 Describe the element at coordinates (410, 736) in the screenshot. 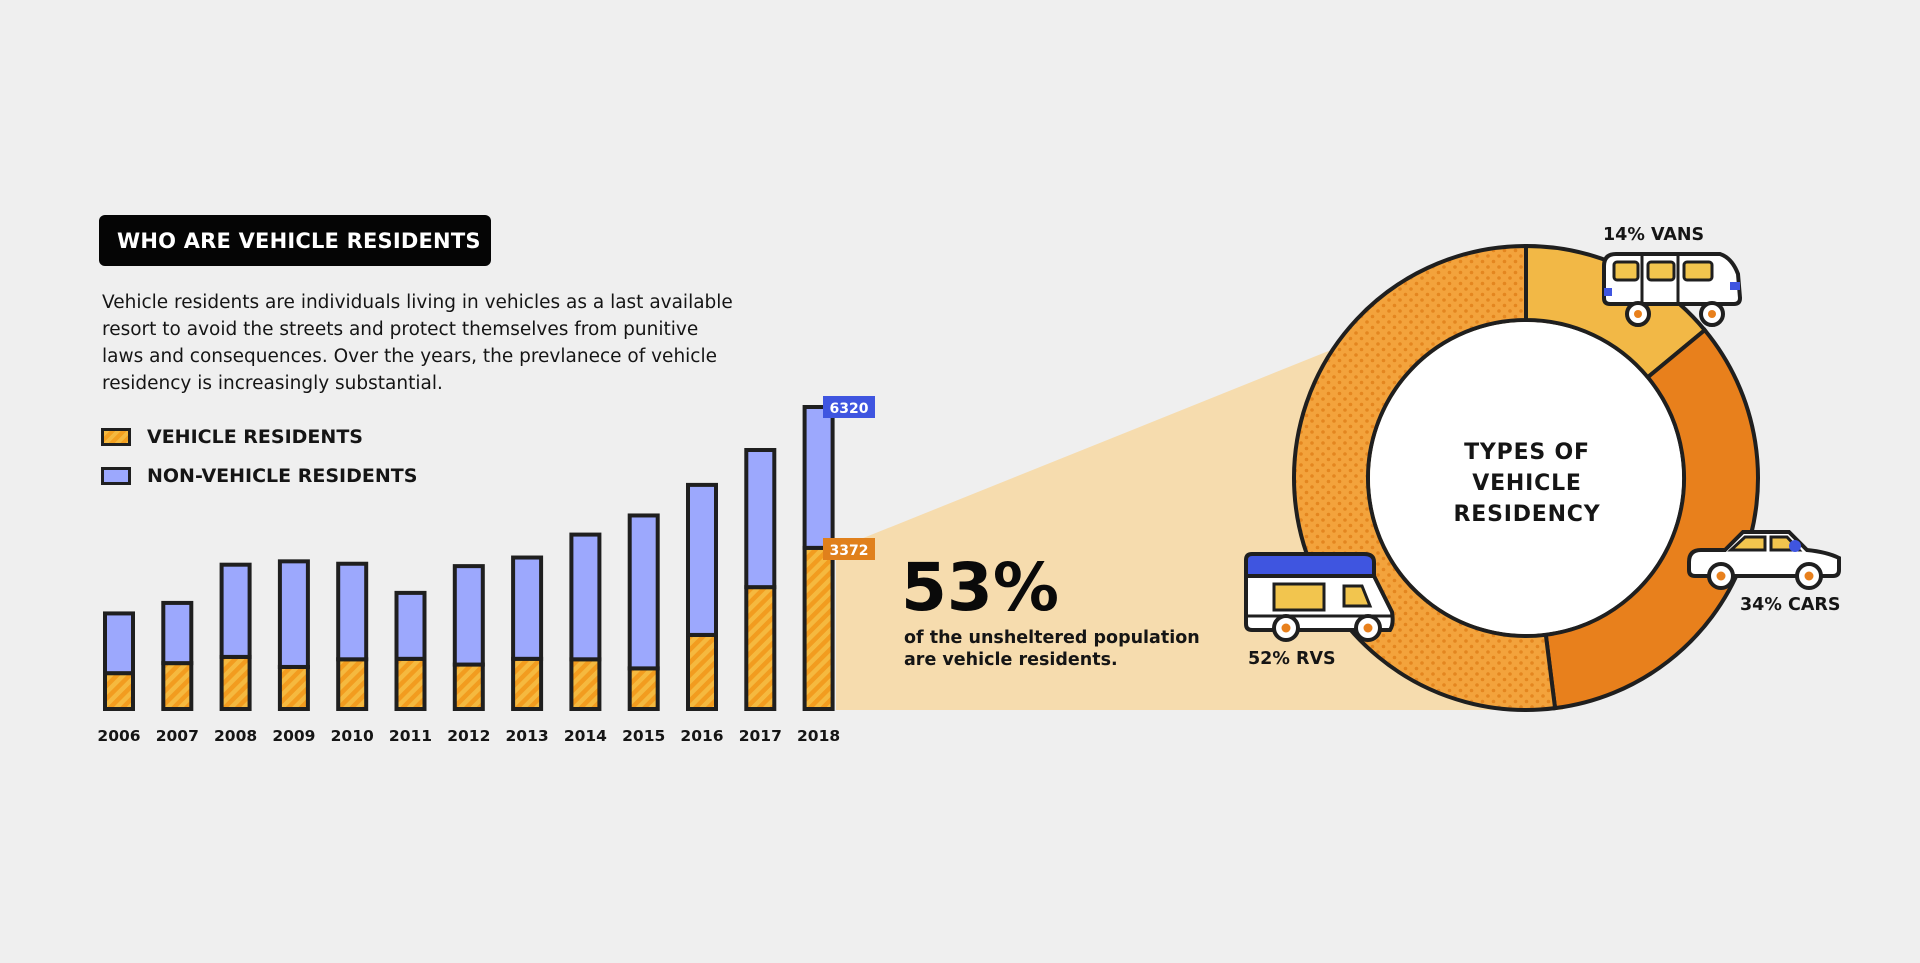

I see `x-tick-label-2011: 2011` at that location.